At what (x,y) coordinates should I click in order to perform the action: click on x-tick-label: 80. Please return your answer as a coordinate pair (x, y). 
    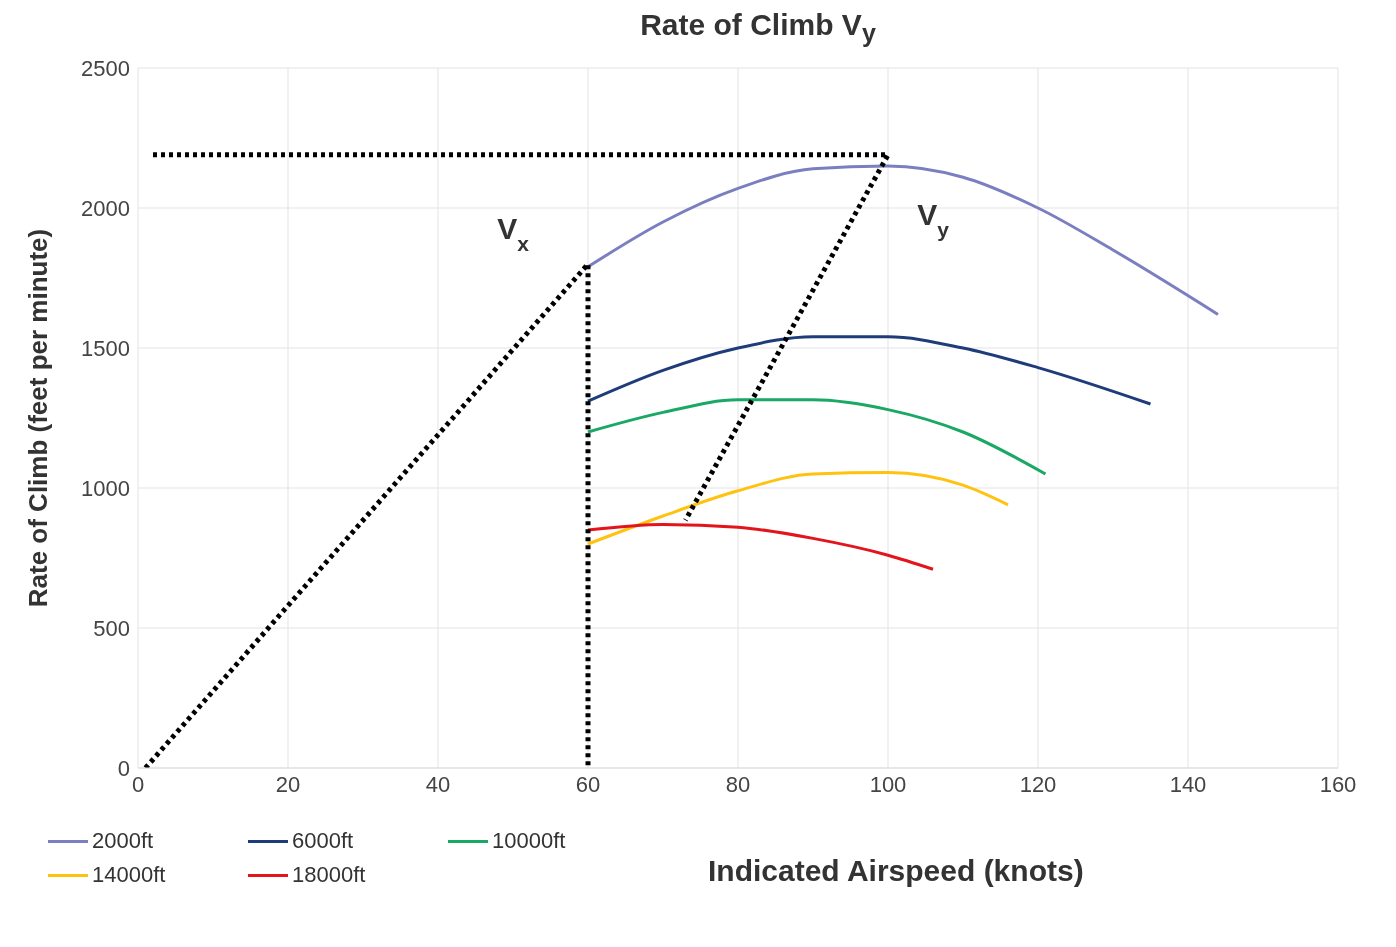
    Looking at the image, I should click on (738, 784).